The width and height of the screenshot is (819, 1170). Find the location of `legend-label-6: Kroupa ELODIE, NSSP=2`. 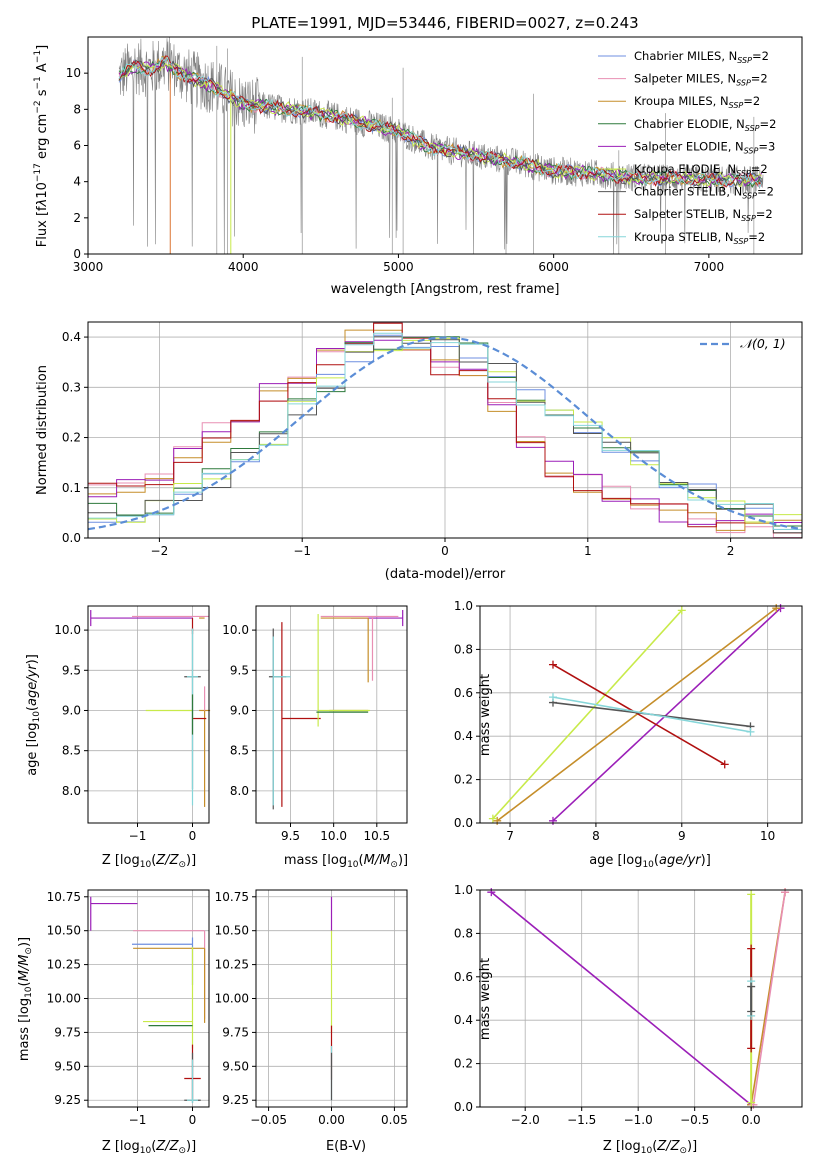

legend-label-6: Kroupa ELODIE, NSSP=2 is located at coordinates (701, 170).